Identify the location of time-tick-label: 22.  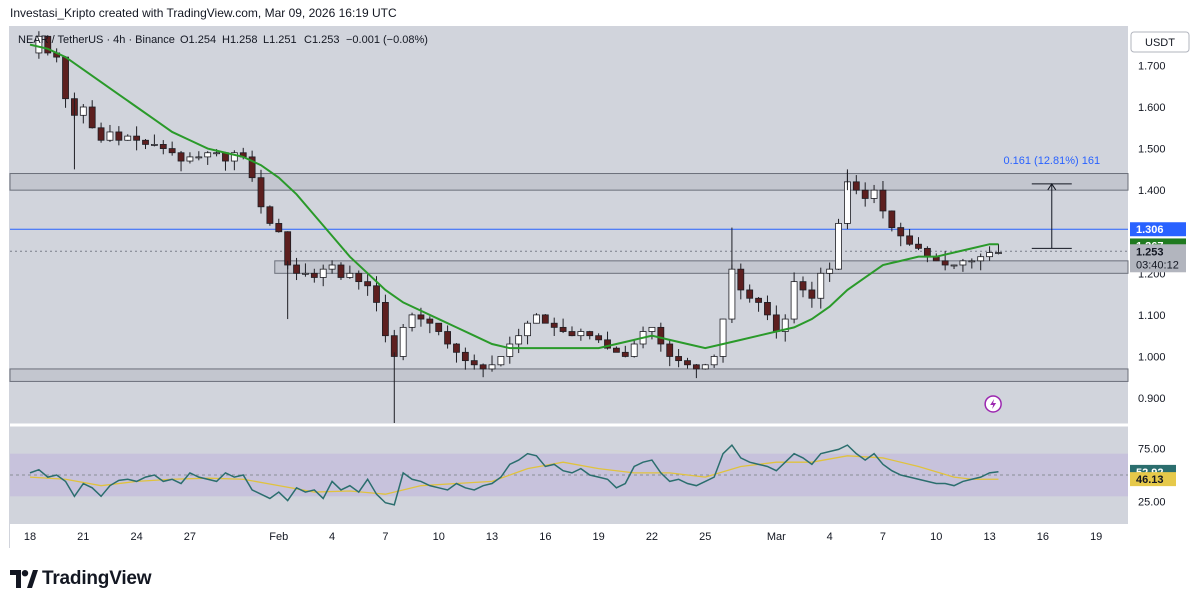
(652, 537).